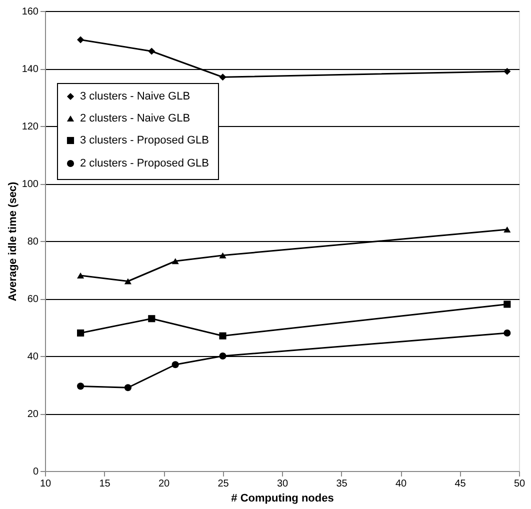 This screenshot has height=509, width=531. Describe the element at coordinates (145, 164) in the screenshot. I see `legend-label: 2 clusters - Proposed GLB` at that location.